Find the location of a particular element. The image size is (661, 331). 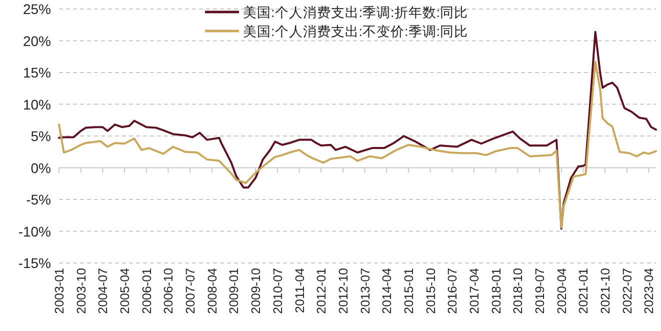

x-tick-label: 2020-04 is located at coordinates (561, 291).